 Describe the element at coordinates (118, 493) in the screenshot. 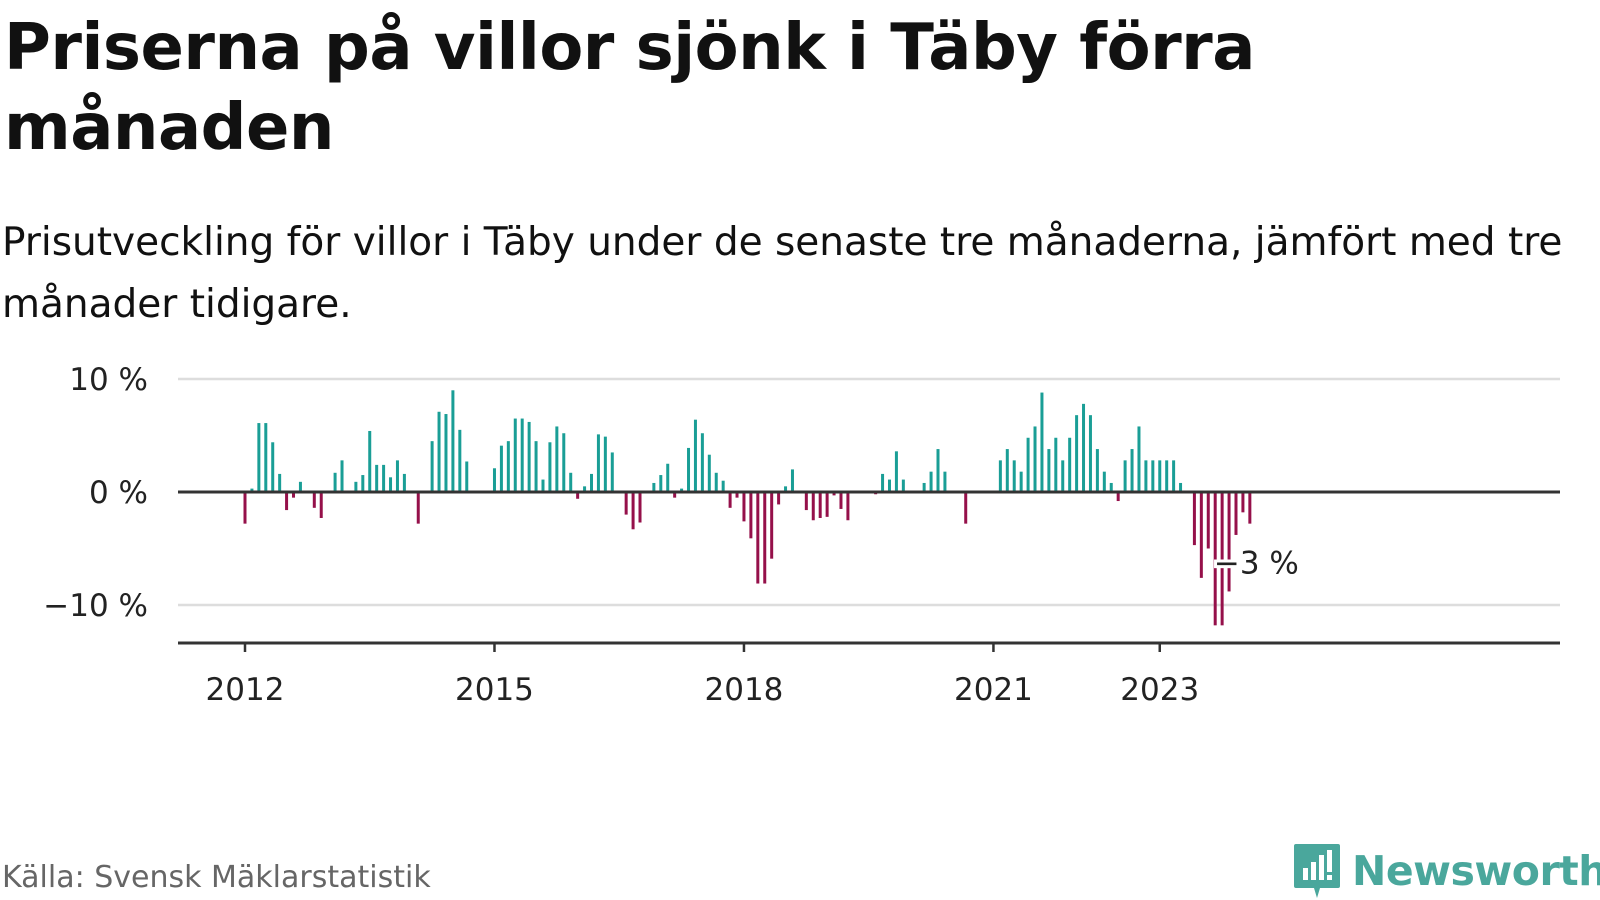

I see `y-tick-label: 0 %` at that location.